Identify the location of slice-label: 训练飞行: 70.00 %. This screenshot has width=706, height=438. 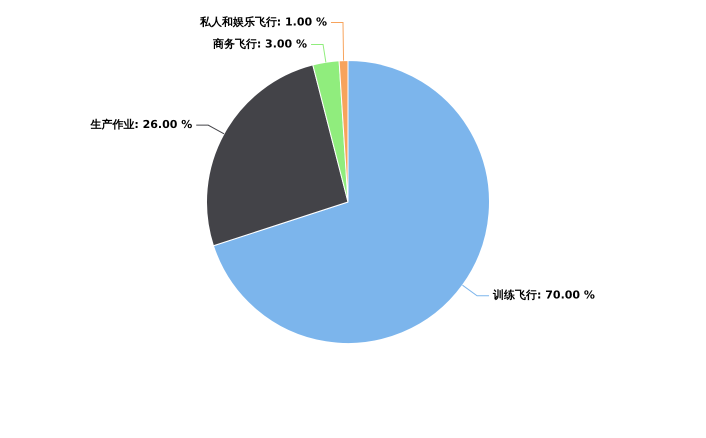
(543, 295).